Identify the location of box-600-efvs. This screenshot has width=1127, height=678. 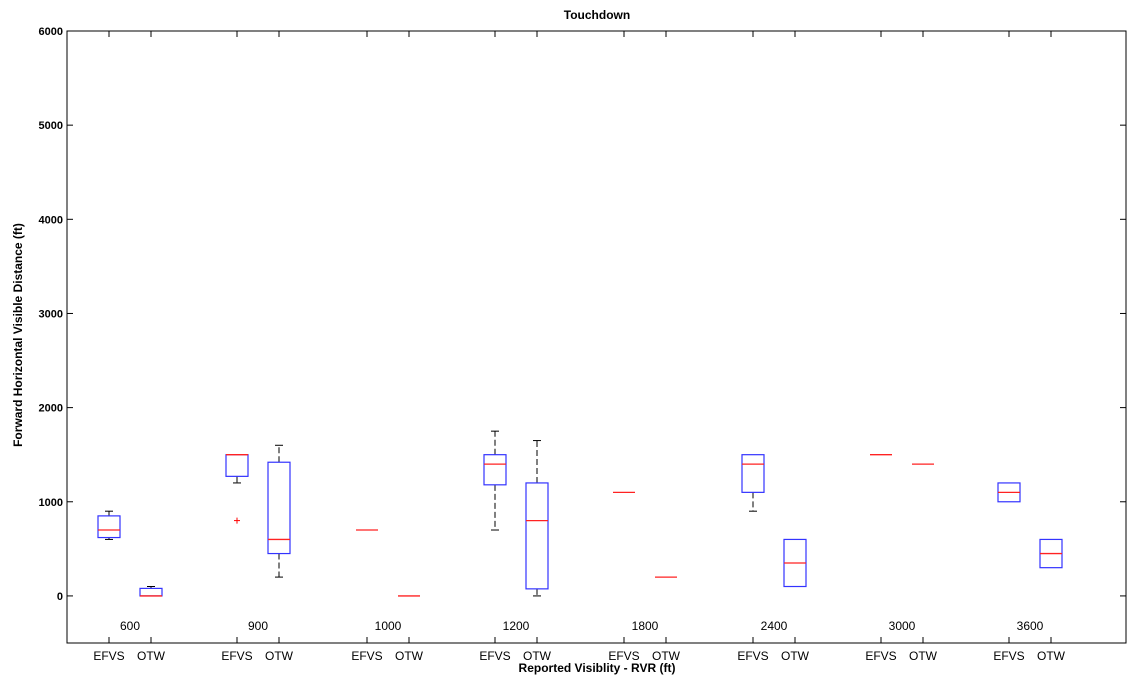
(109, 525).